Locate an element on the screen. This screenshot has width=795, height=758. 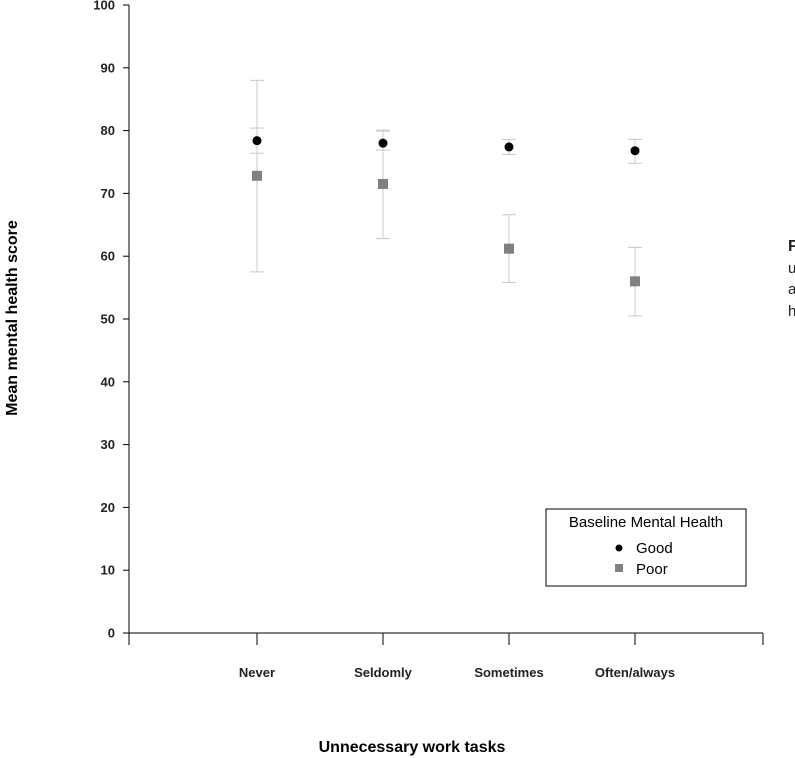
side-text-line-4: h is located at coordinates (791, 311).